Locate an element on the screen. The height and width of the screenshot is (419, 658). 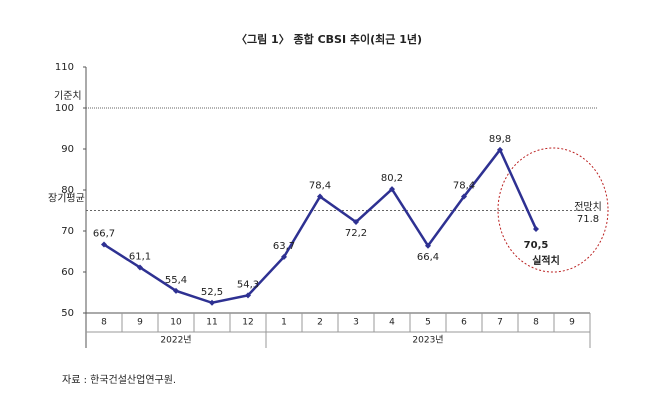
data-label: 70,5 is located at coordinates (536, 245).